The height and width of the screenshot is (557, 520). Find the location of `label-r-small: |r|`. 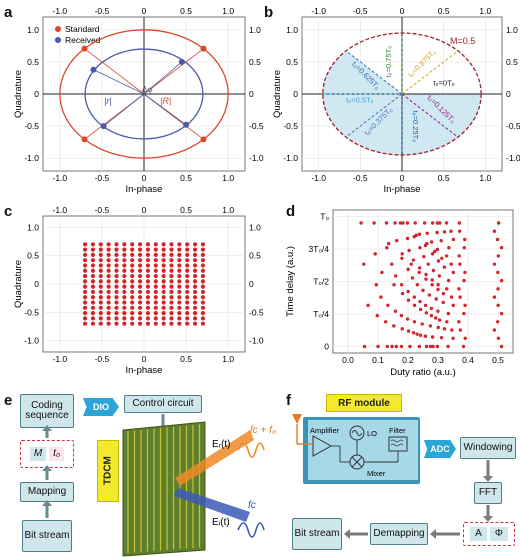

label-r-small: |r| is located at coordinates (108, 101).